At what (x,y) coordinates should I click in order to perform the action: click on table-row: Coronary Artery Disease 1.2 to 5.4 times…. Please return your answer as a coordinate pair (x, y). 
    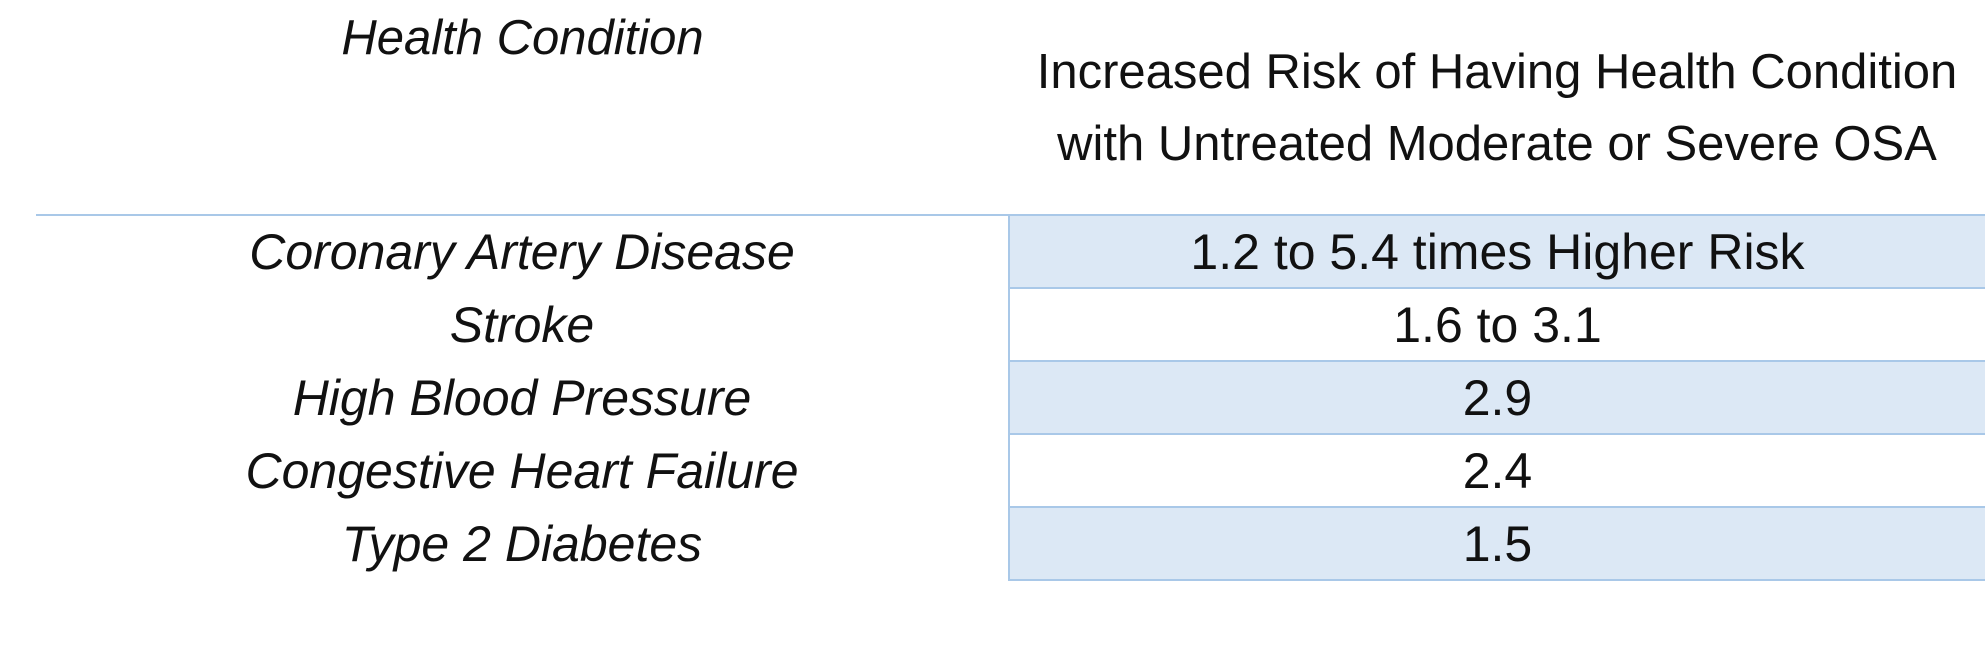
    Looking at the image, I should click on (1010, 251).